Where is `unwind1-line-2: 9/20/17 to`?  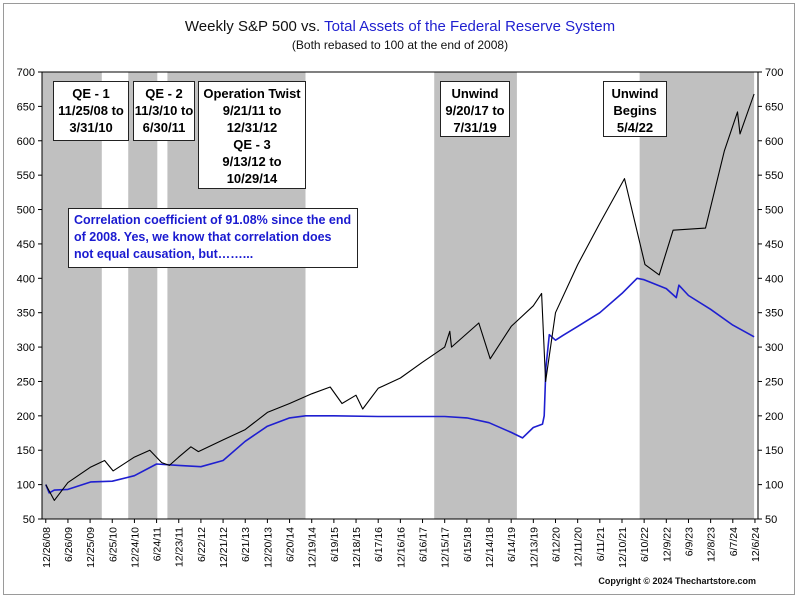
unwind1-line-2: 9/20/17 to is located at coordinates (475, 110).